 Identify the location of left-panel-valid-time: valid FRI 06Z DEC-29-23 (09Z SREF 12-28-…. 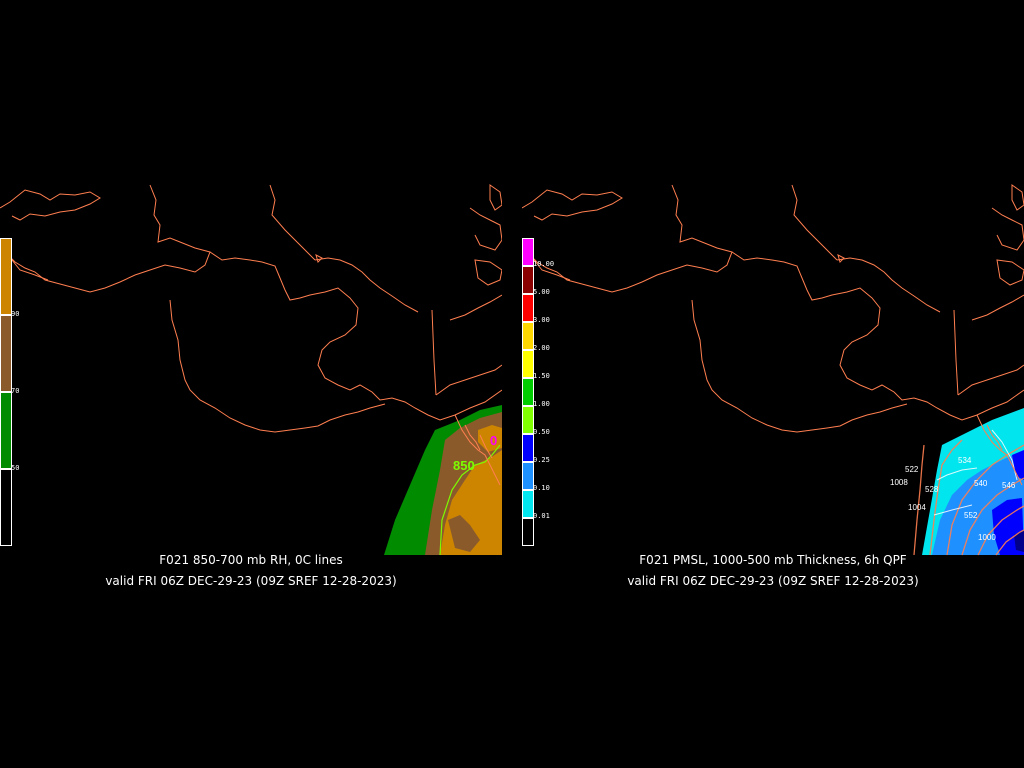
(251, 581).